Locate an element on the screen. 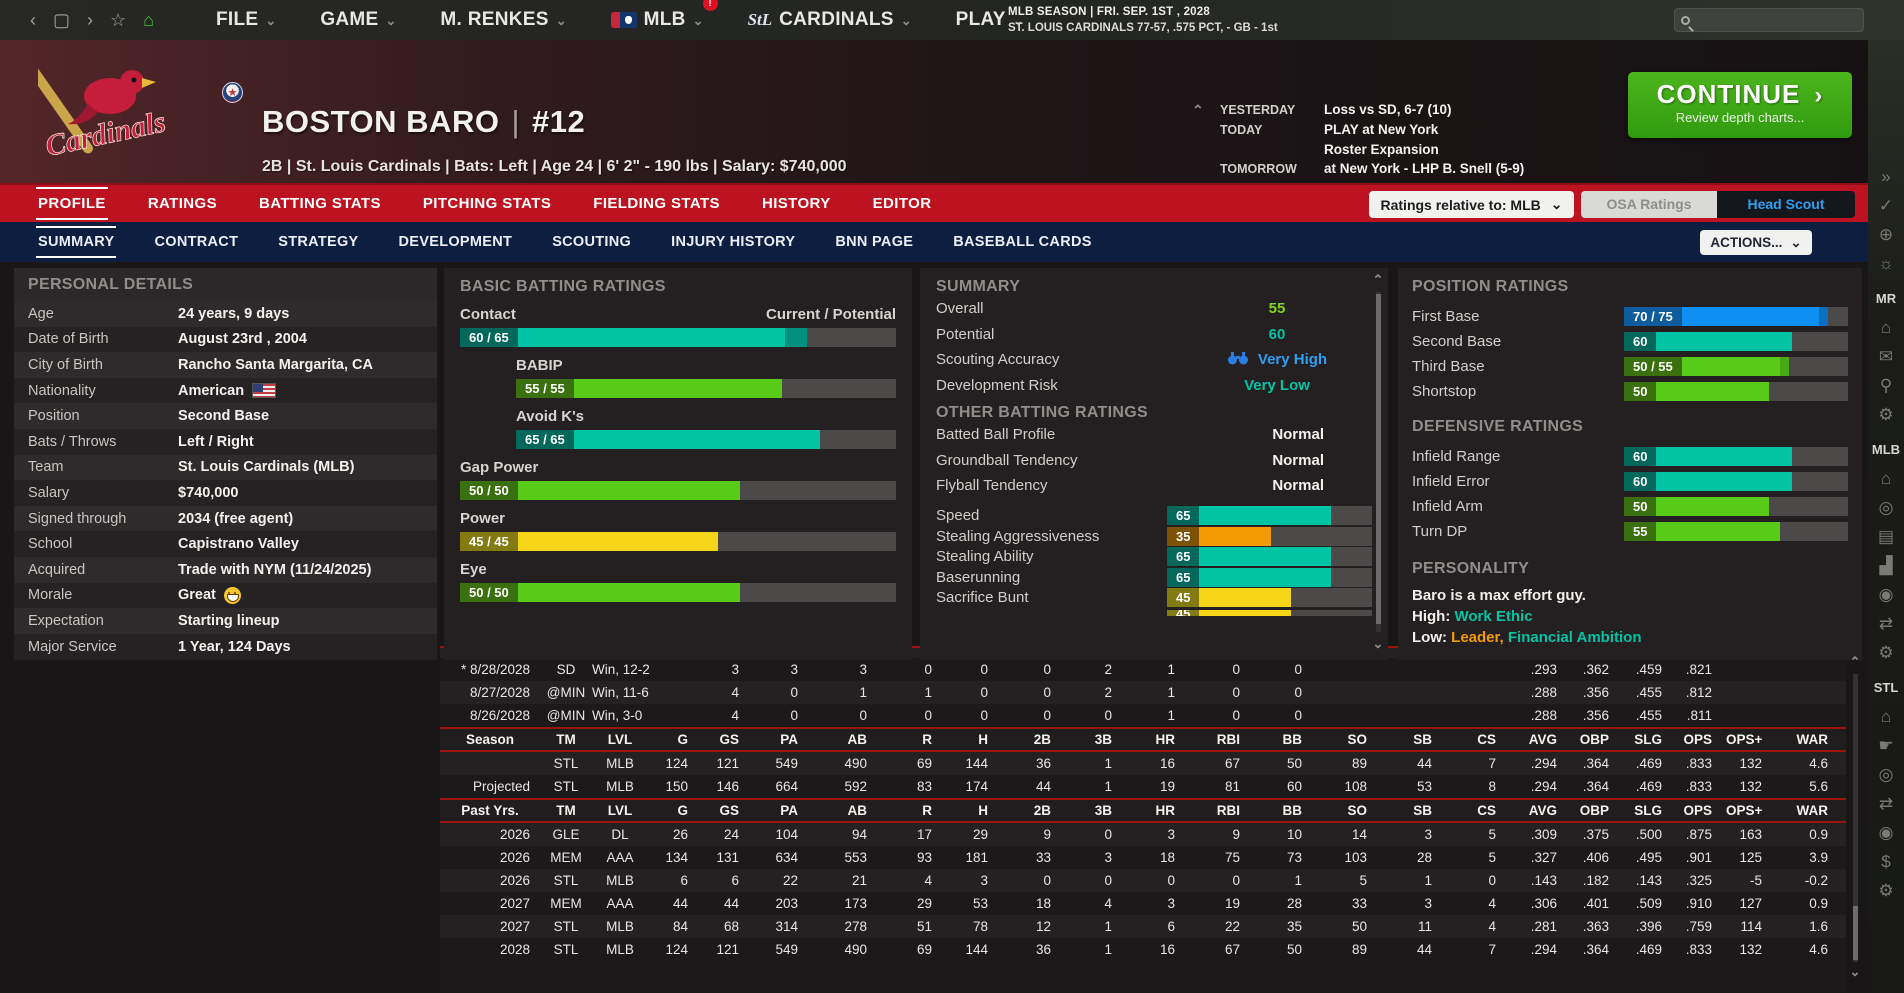  subtab-summary: SUMMARY is located at coordinates (76, 242).